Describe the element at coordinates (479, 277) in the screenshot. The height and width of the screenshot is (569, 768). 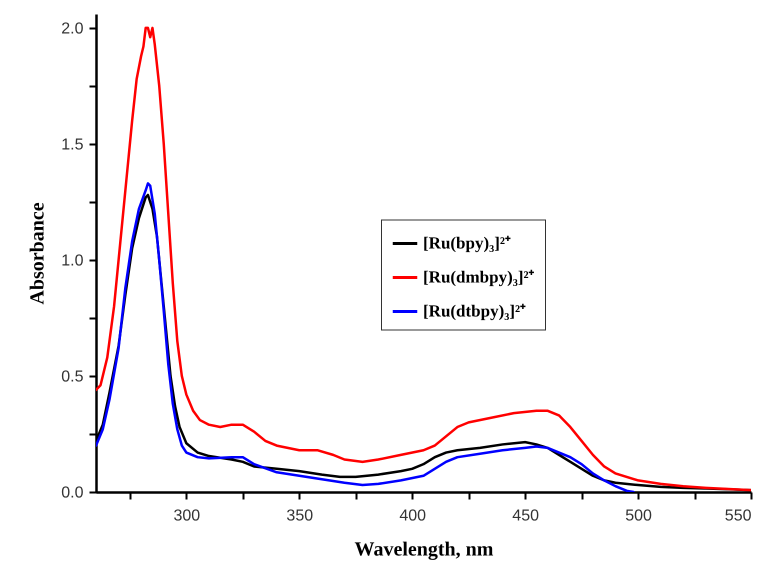
I see `legend-label: [Ru(dmbpy)₃]²⁺` at that location.